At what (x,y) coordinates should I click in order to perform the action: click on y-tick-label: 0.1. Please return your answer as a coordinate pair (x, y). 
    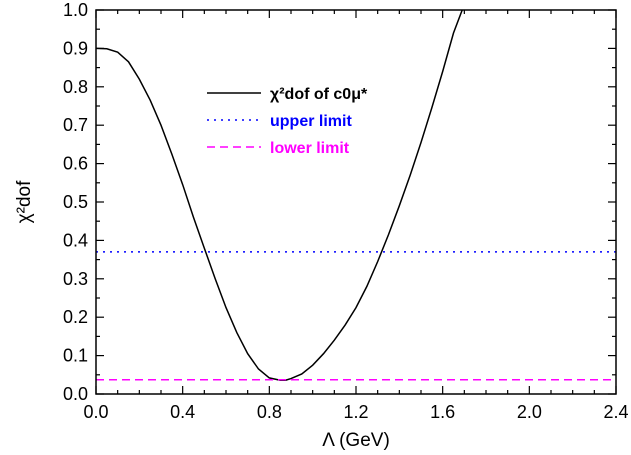
    Looking at the image, I should click on (75, 356).